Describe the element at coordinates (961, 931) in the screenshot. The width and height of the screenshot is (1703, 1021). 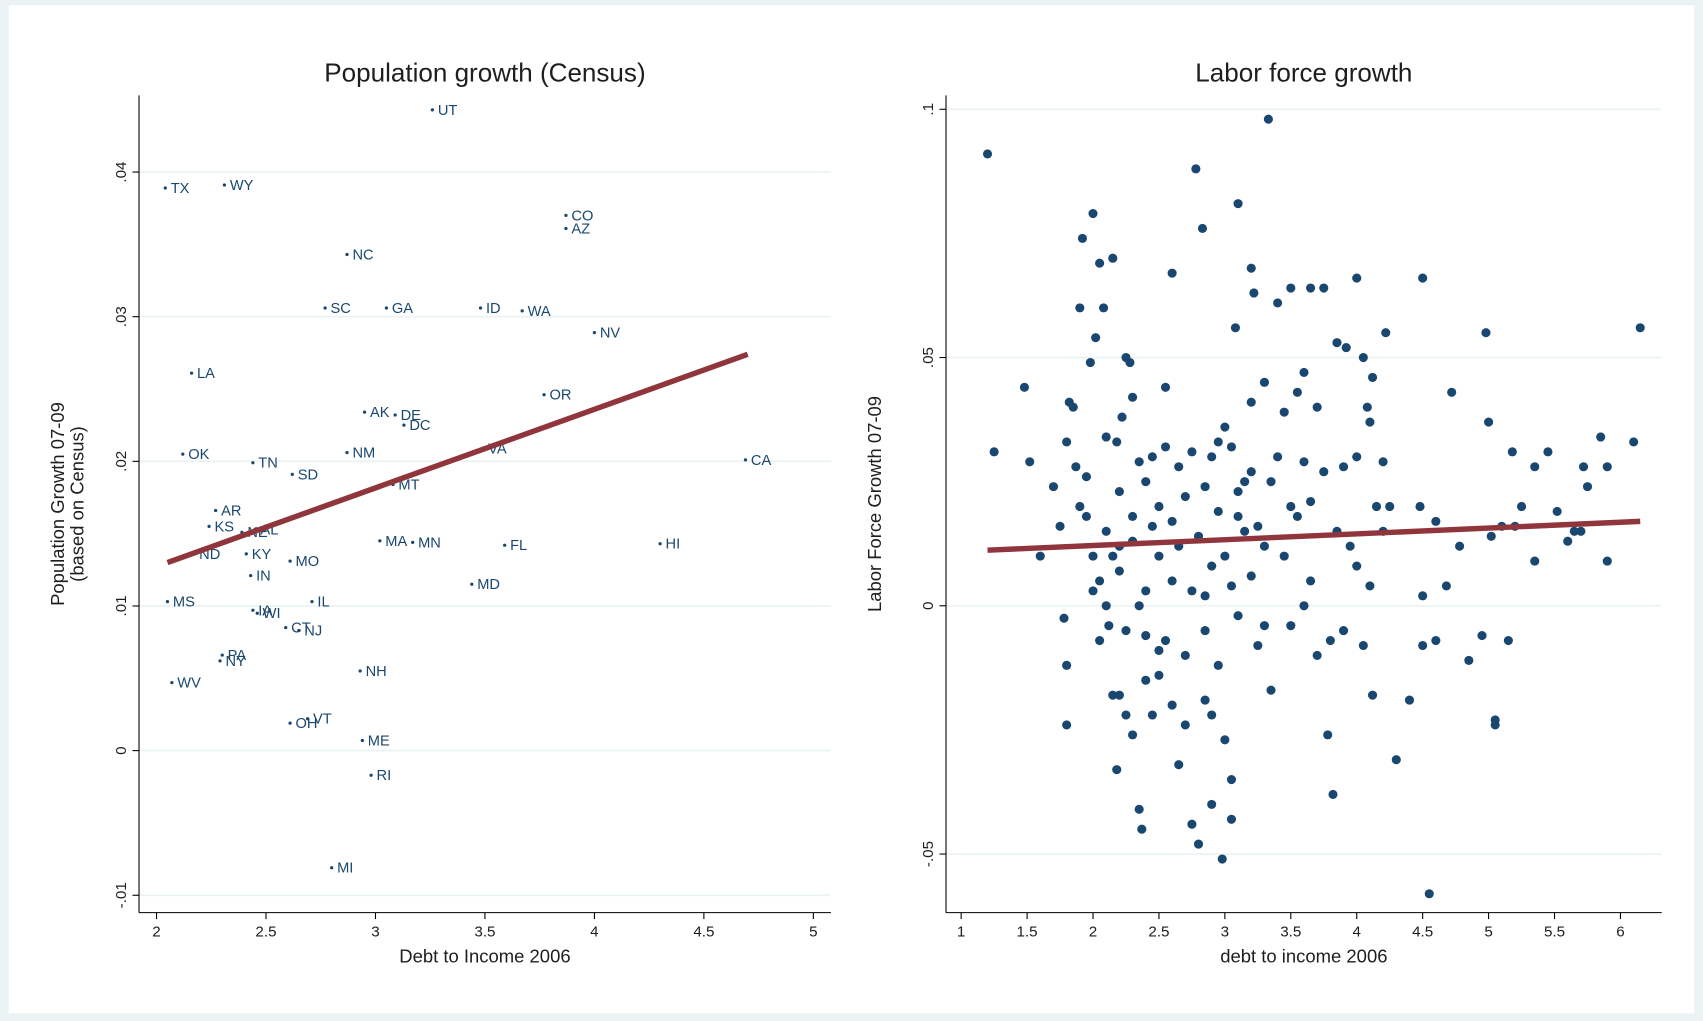
I see `x-tick-label: 1` at that location.